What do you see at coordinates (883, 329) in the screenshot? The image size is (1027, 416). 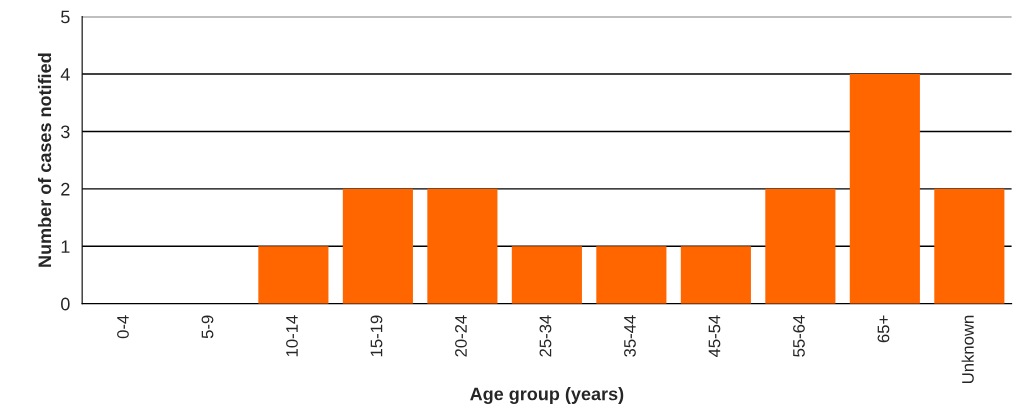 I see `x-tick-label: 65+` at bounding box center [883, 329].